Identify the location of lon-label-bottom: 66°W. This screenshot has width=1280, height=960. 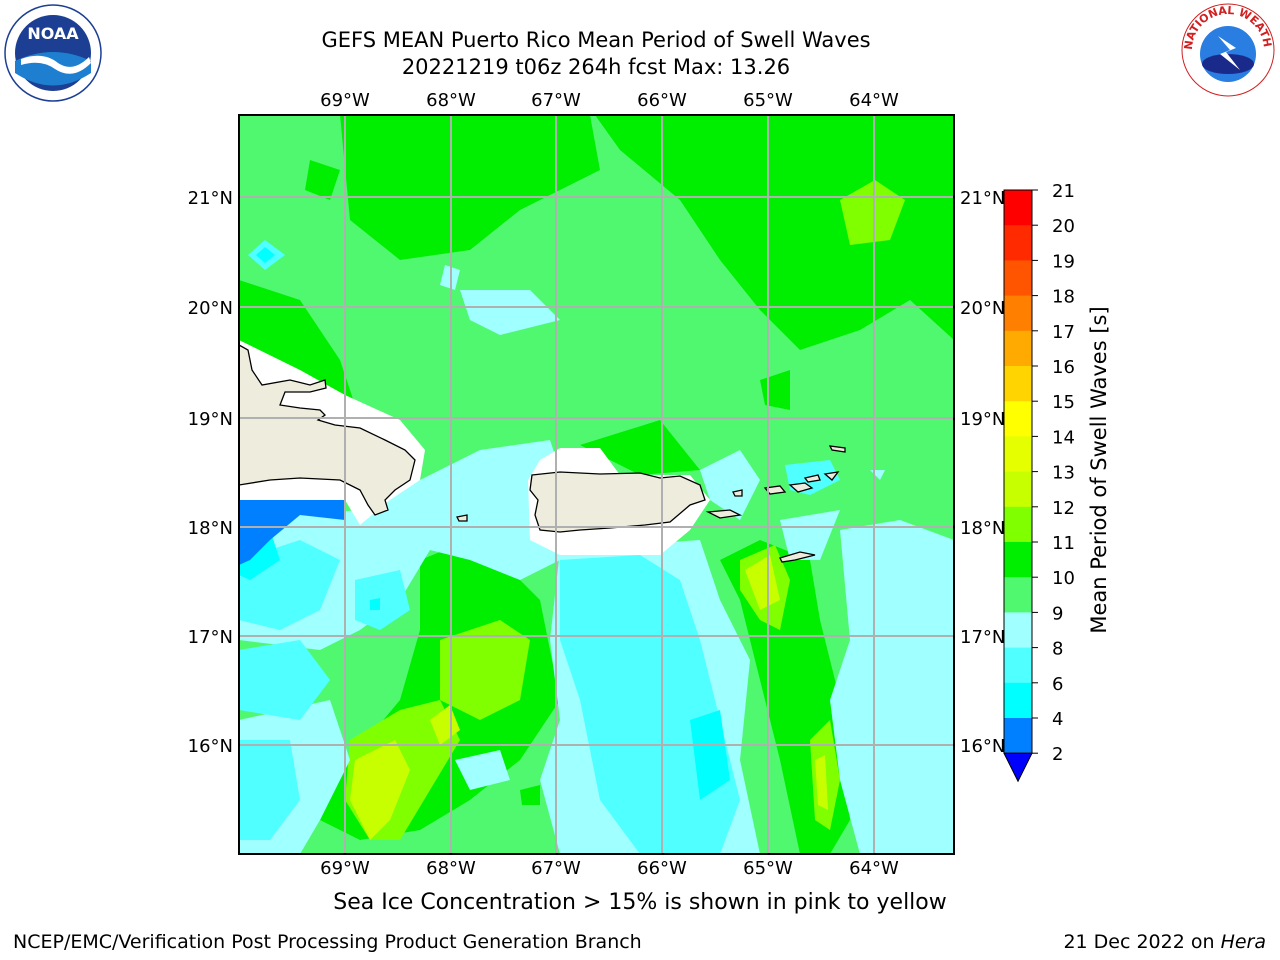
(662, 868).